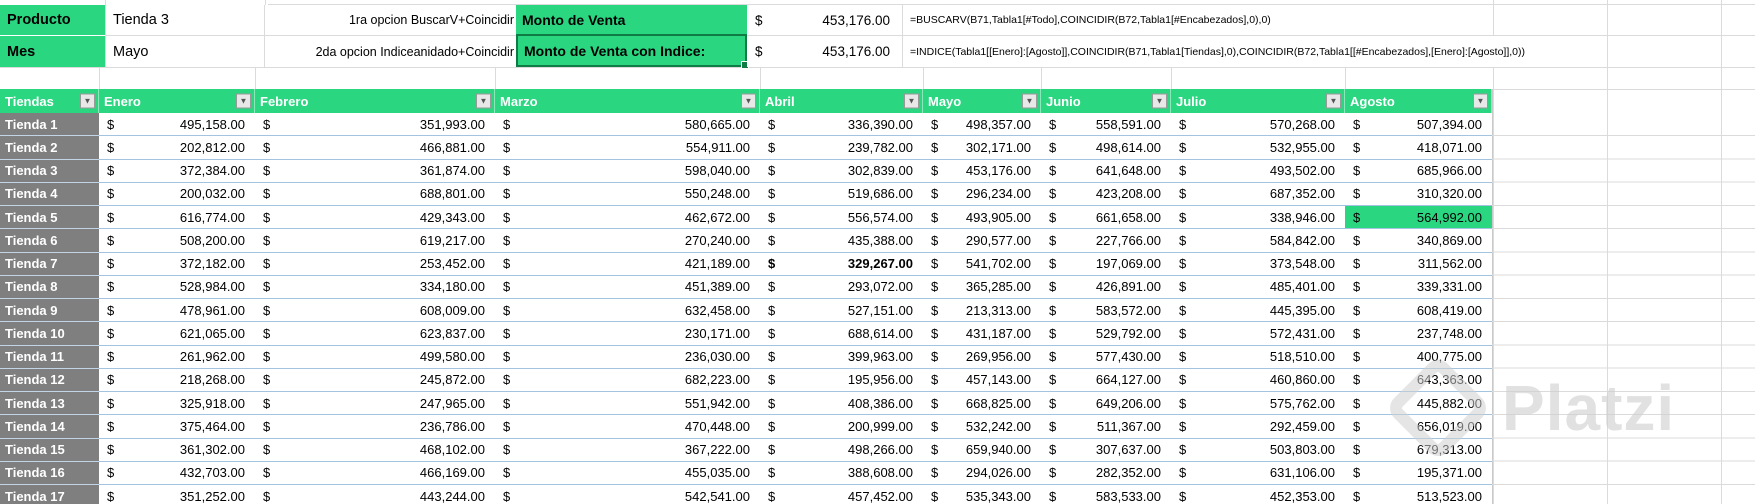  Describe the element at coordinates (1106, 101) in the screenshot. I see `header-cell-junio: Junio ▼` at that location.